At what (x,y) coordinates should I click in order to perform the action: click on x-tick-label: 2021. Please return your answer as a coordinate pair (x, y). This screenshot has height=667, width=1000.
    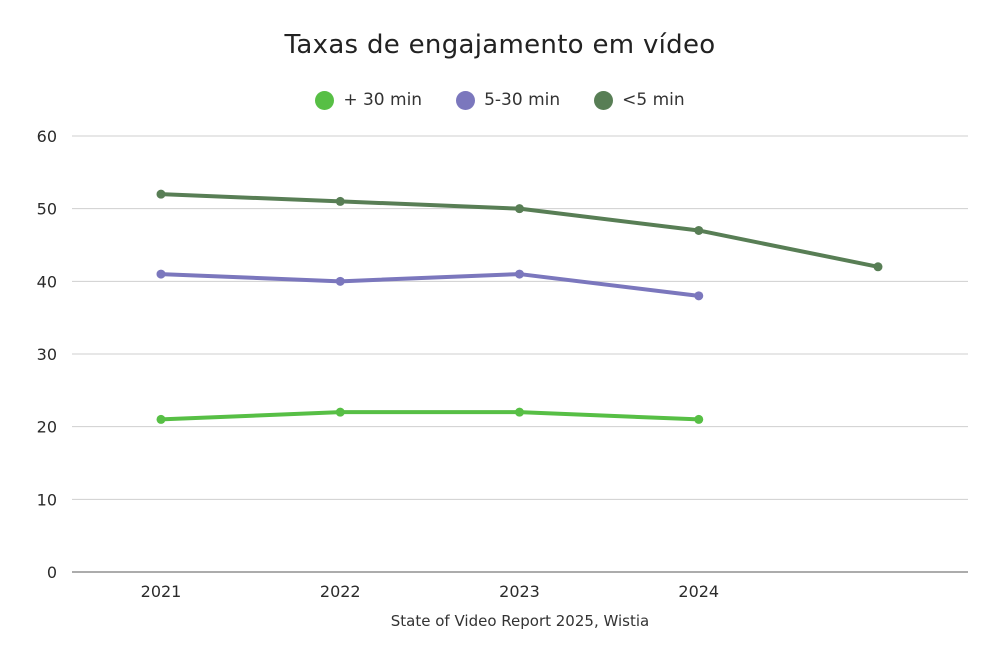
    Looking at the image, I should click on (161, 591).